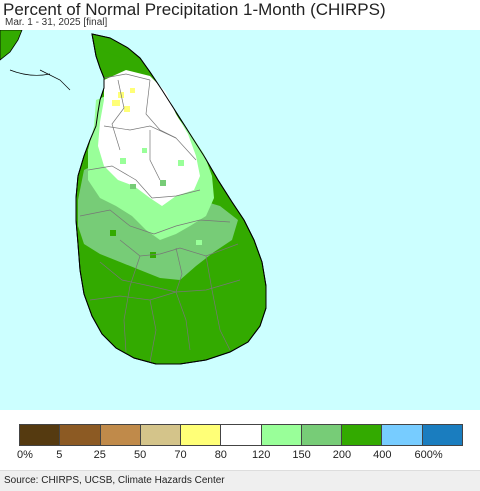 The height and width of the screenshot is (491, 480). What do you see at coordinates (342, 455) in the screenshot?
I see `legend-tick-label: 200` at bounding box center [342, 455].